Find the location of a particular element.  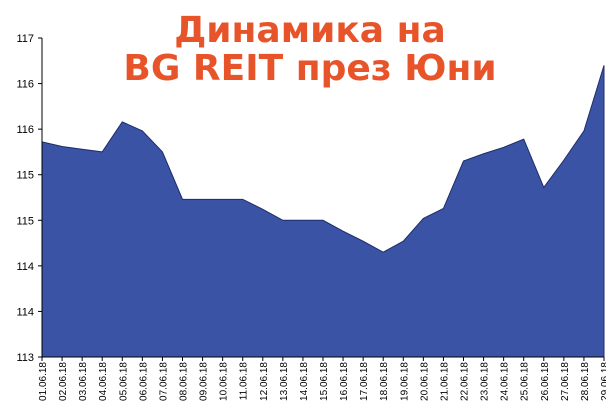

chart-title: BG REIT през Юни is located at coordinates (309, 68).